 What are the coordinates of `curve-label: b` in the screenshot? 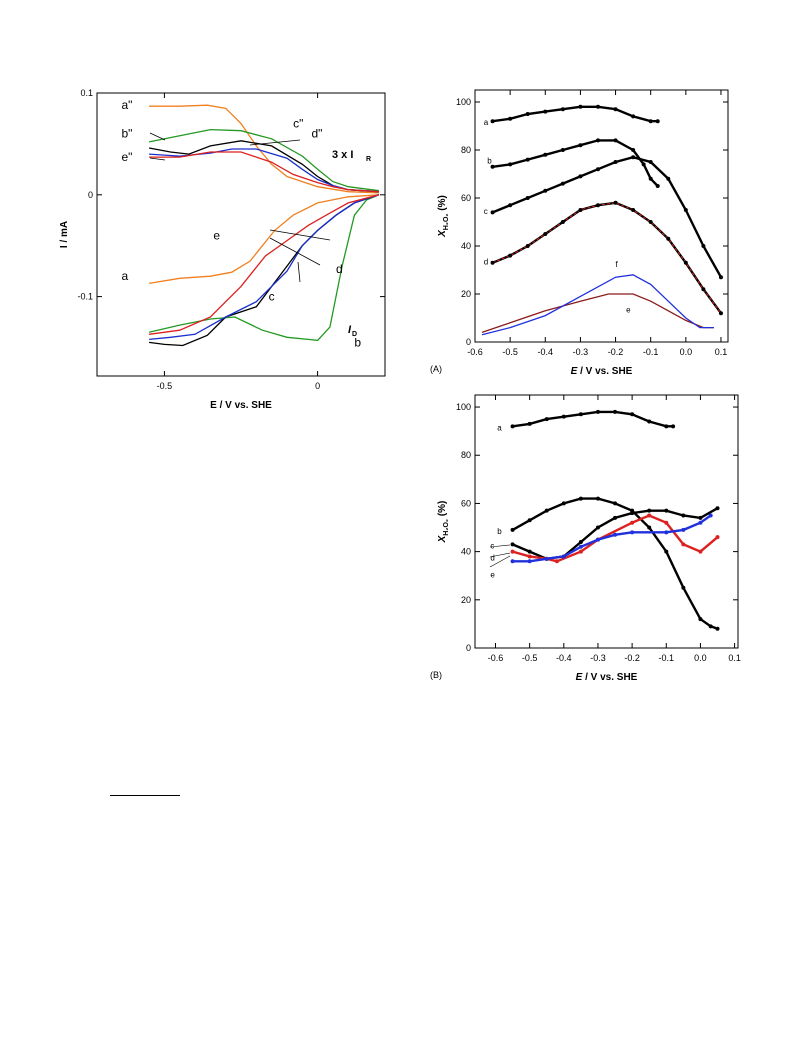 It's located at (357, 342).